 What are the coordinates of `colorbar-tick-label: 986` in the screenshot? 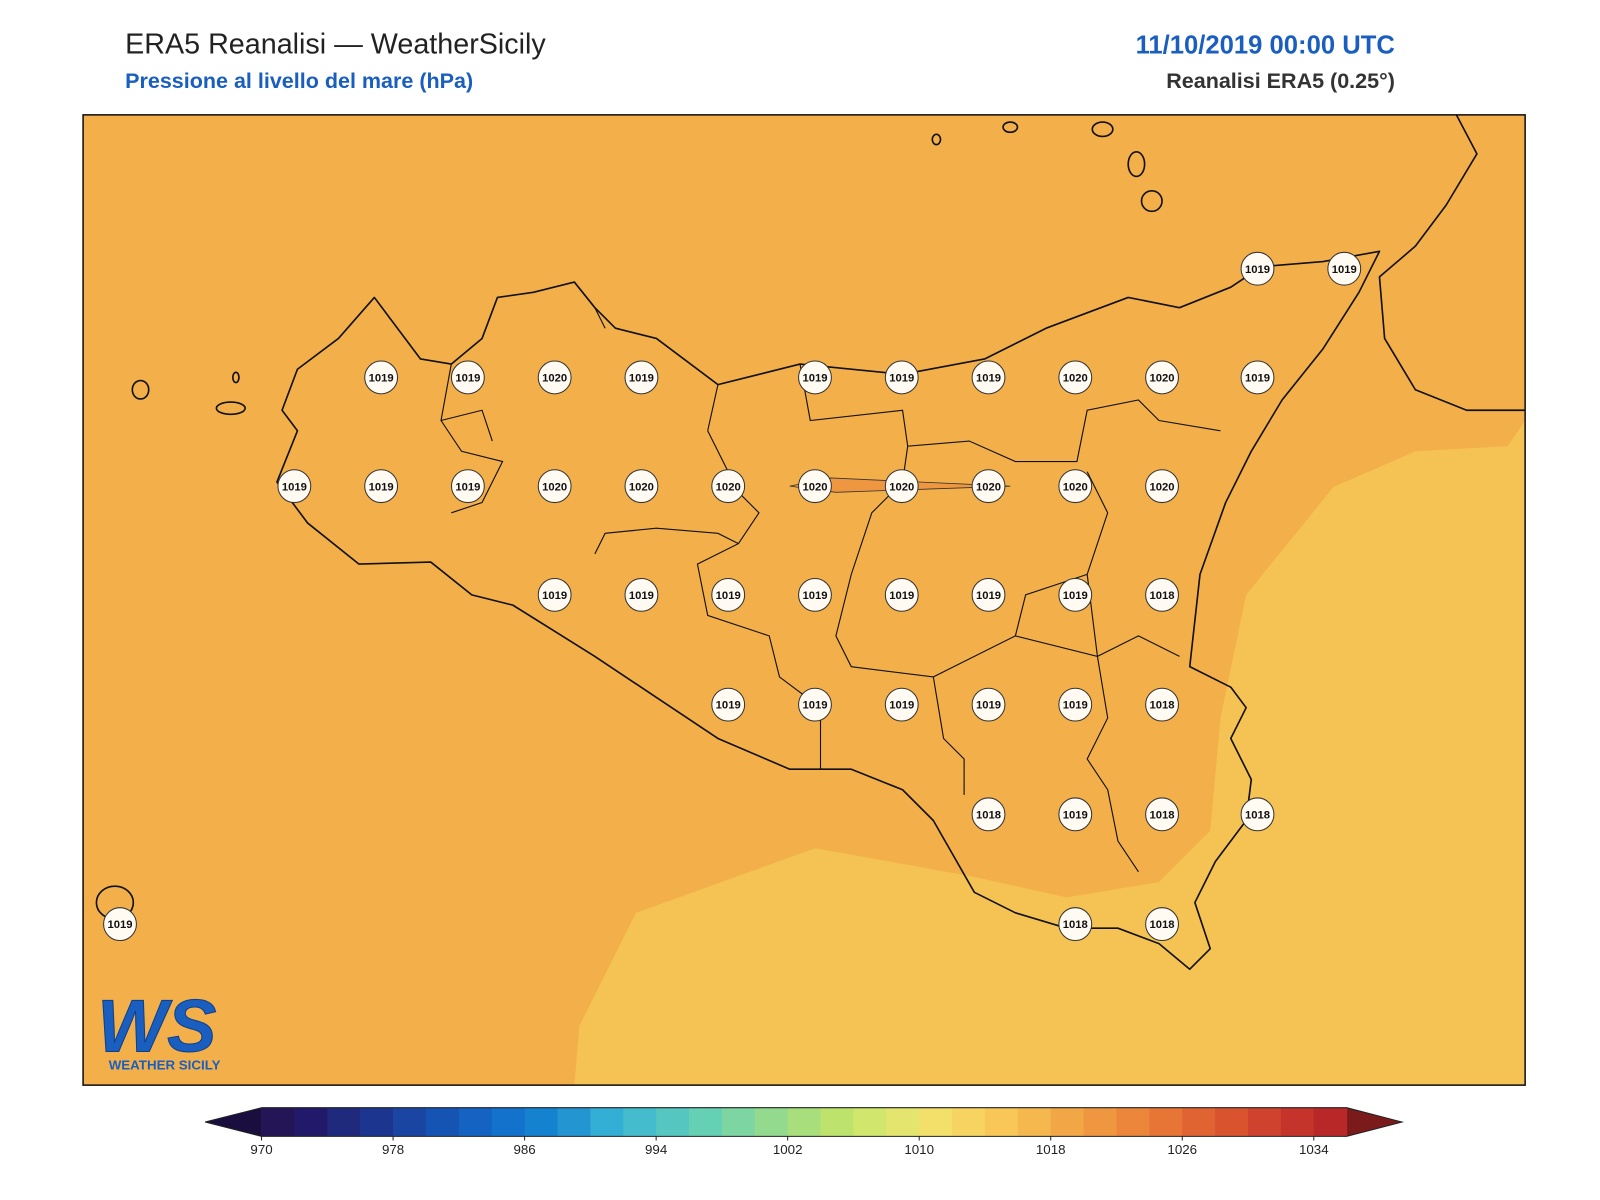 It's located at (524, 1149).